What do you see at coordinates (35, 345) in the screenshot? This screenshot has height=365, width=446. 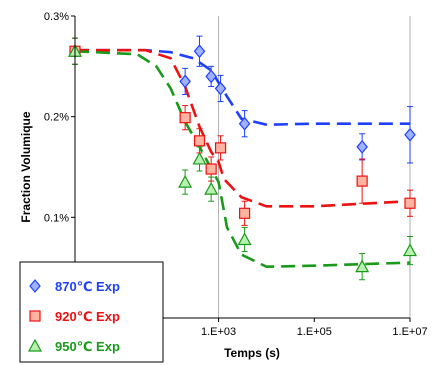 I see `legend-triangle-icon` at bounding box center [35, 345].